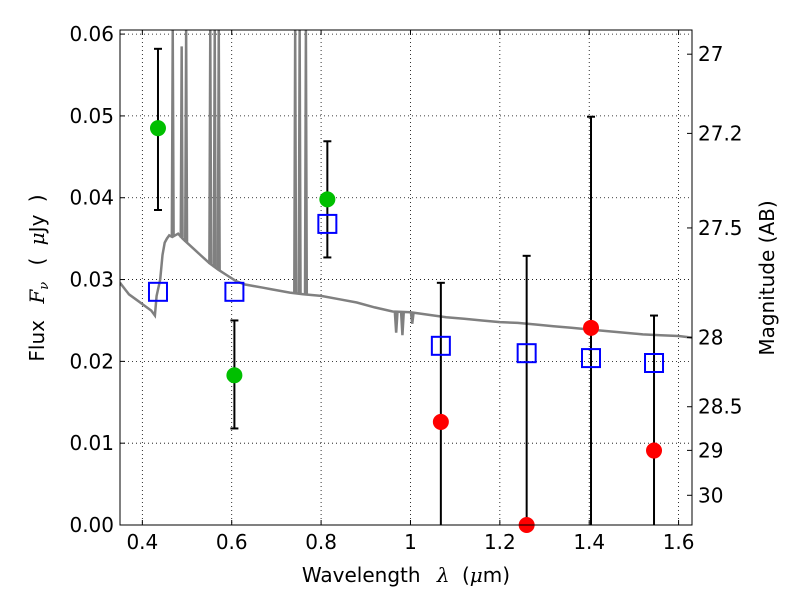  Describe the element at coordinates (37, 224) in the screenshot. I see `y-axis-label-unit-rest: Jy` at that location.